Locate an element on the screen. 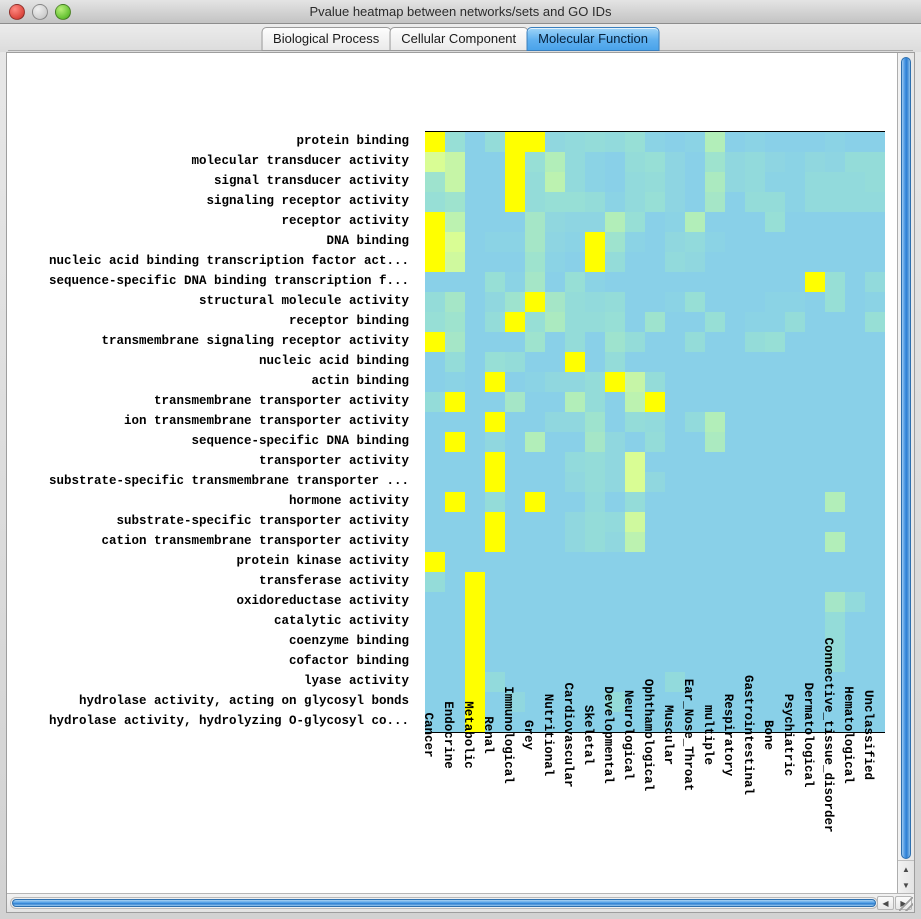 The image size is (921, 919). horizontal-scroll-thumb is located at coordinates (444, 903).